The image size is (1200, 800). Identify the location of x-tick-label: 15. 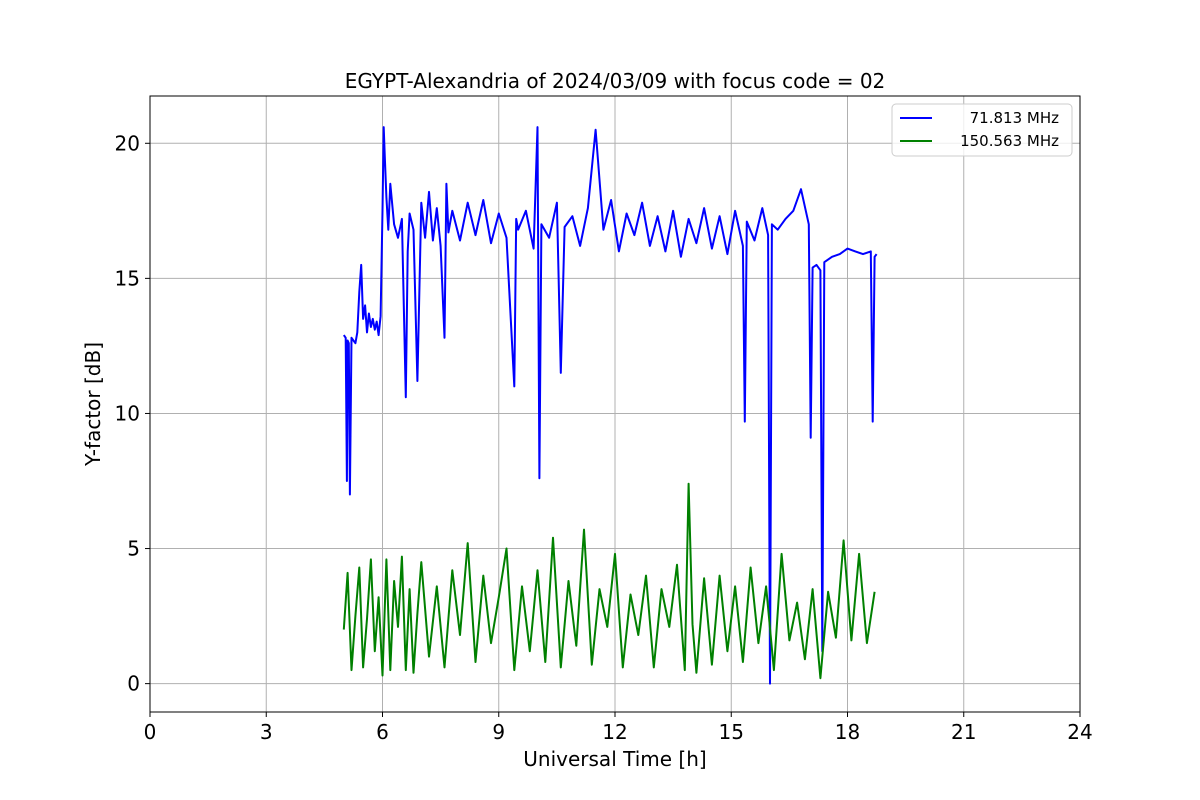
(731, 732).